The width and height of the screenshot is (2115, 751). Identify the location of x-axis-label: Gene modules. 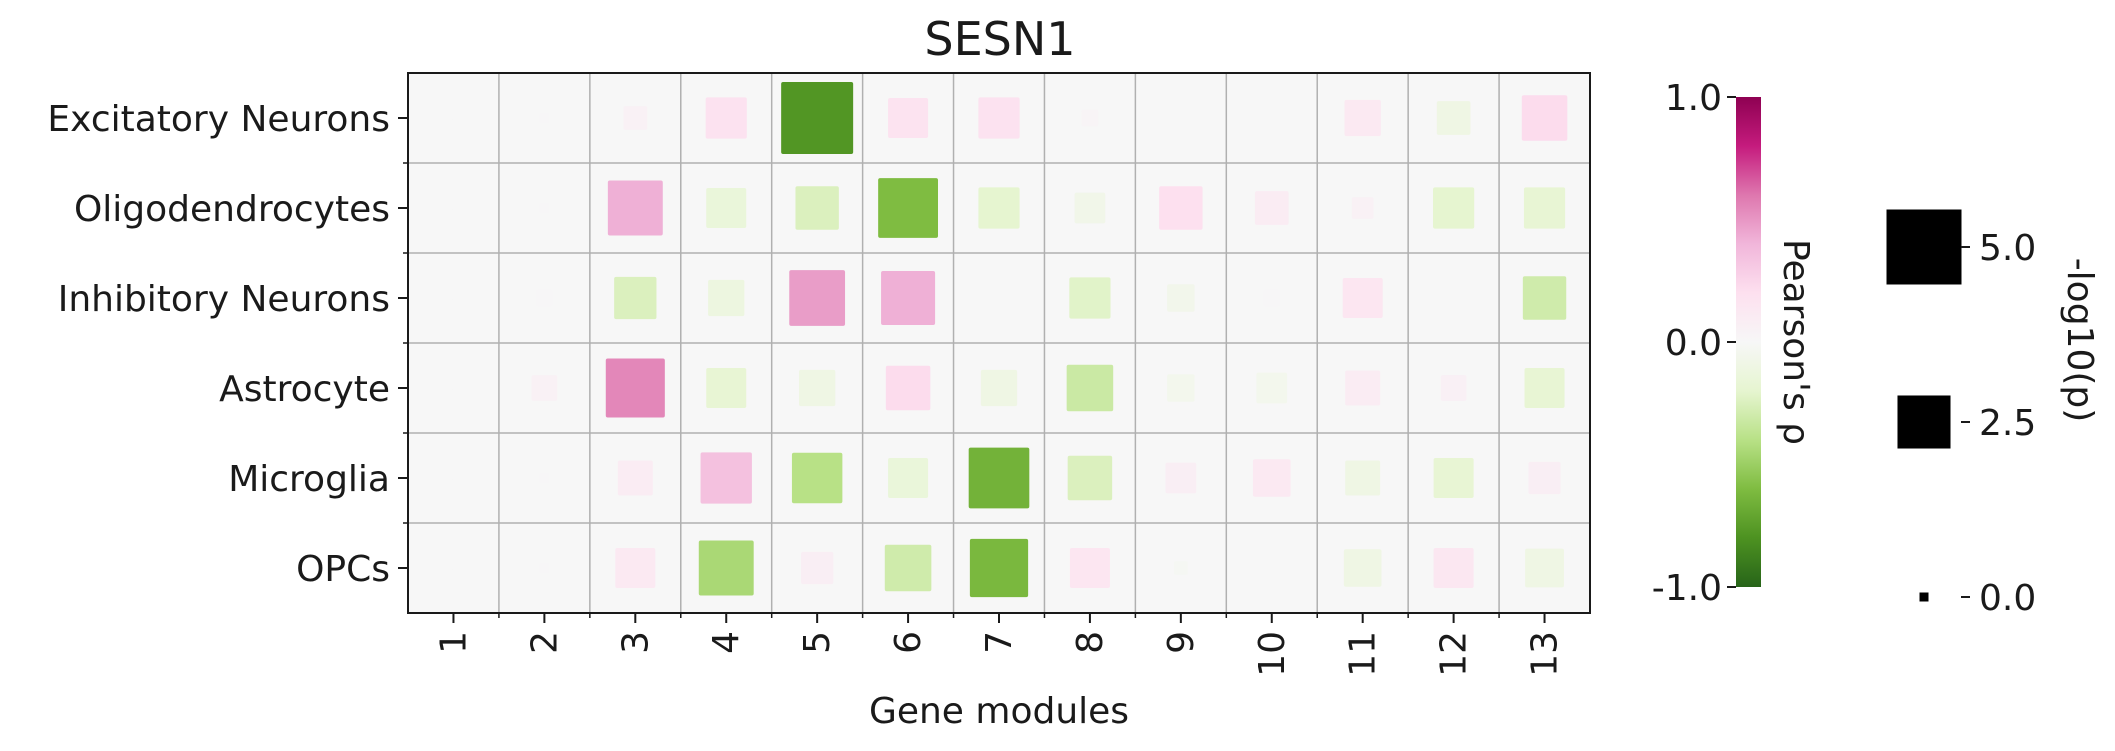
(999, 711).